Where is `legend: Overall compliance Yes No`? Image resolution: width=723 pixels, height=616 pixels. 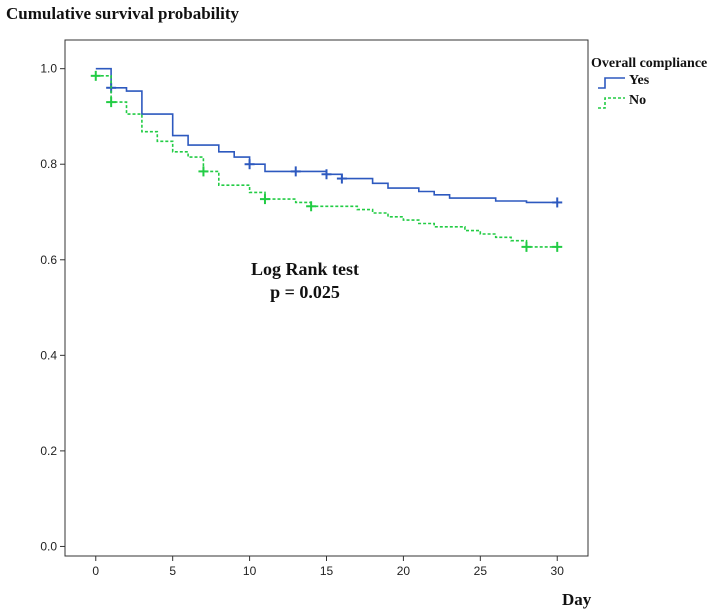
legend: Overall compliance Yes No is located at coordinates (657, 84).